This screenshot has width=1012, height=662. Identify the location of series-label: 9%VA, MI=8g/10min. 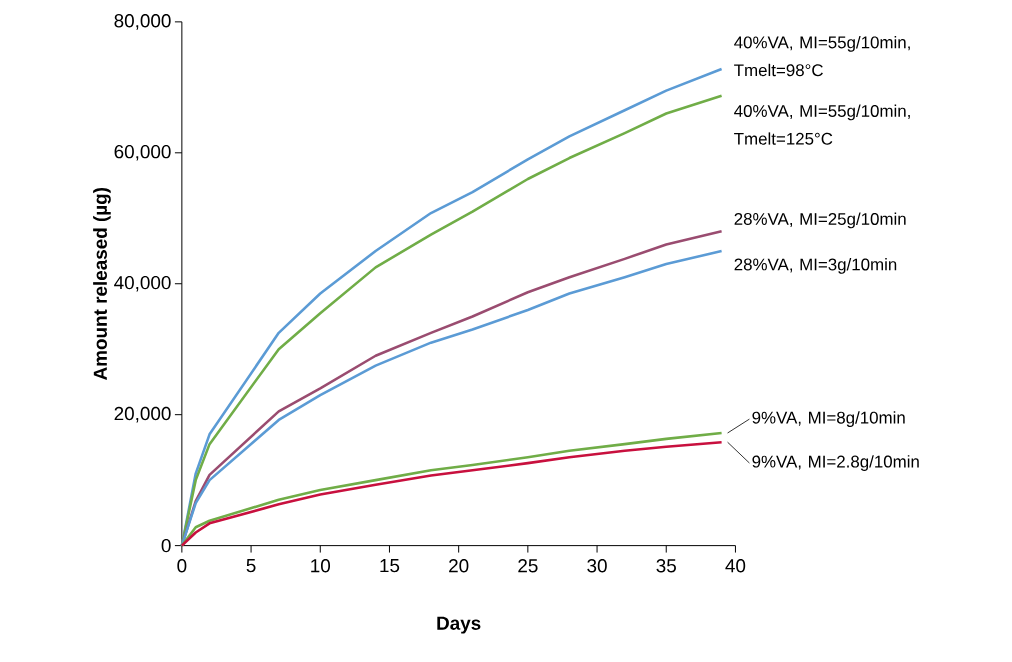
(828, 419).